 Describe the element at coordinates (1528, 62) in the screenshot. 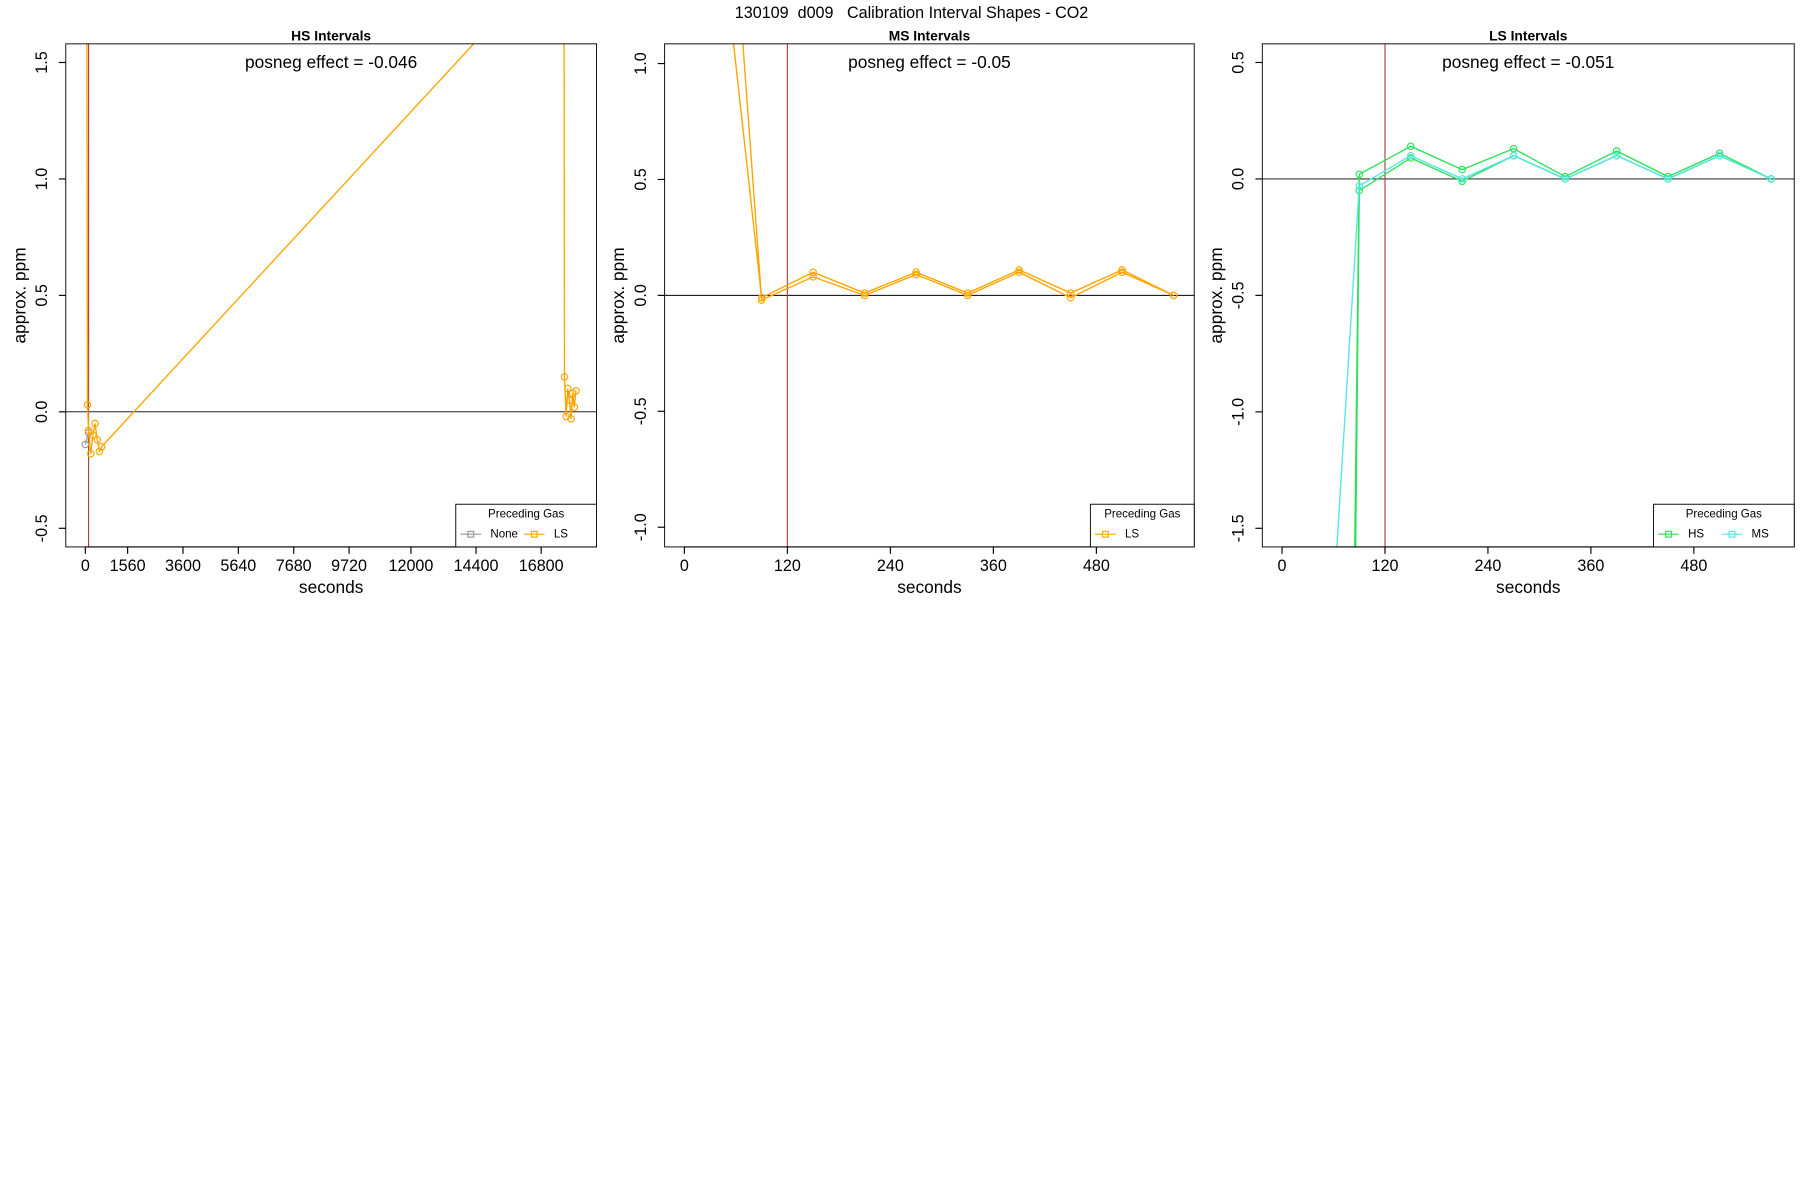

I see `annotation: posneg effect = -0.051` at that location.